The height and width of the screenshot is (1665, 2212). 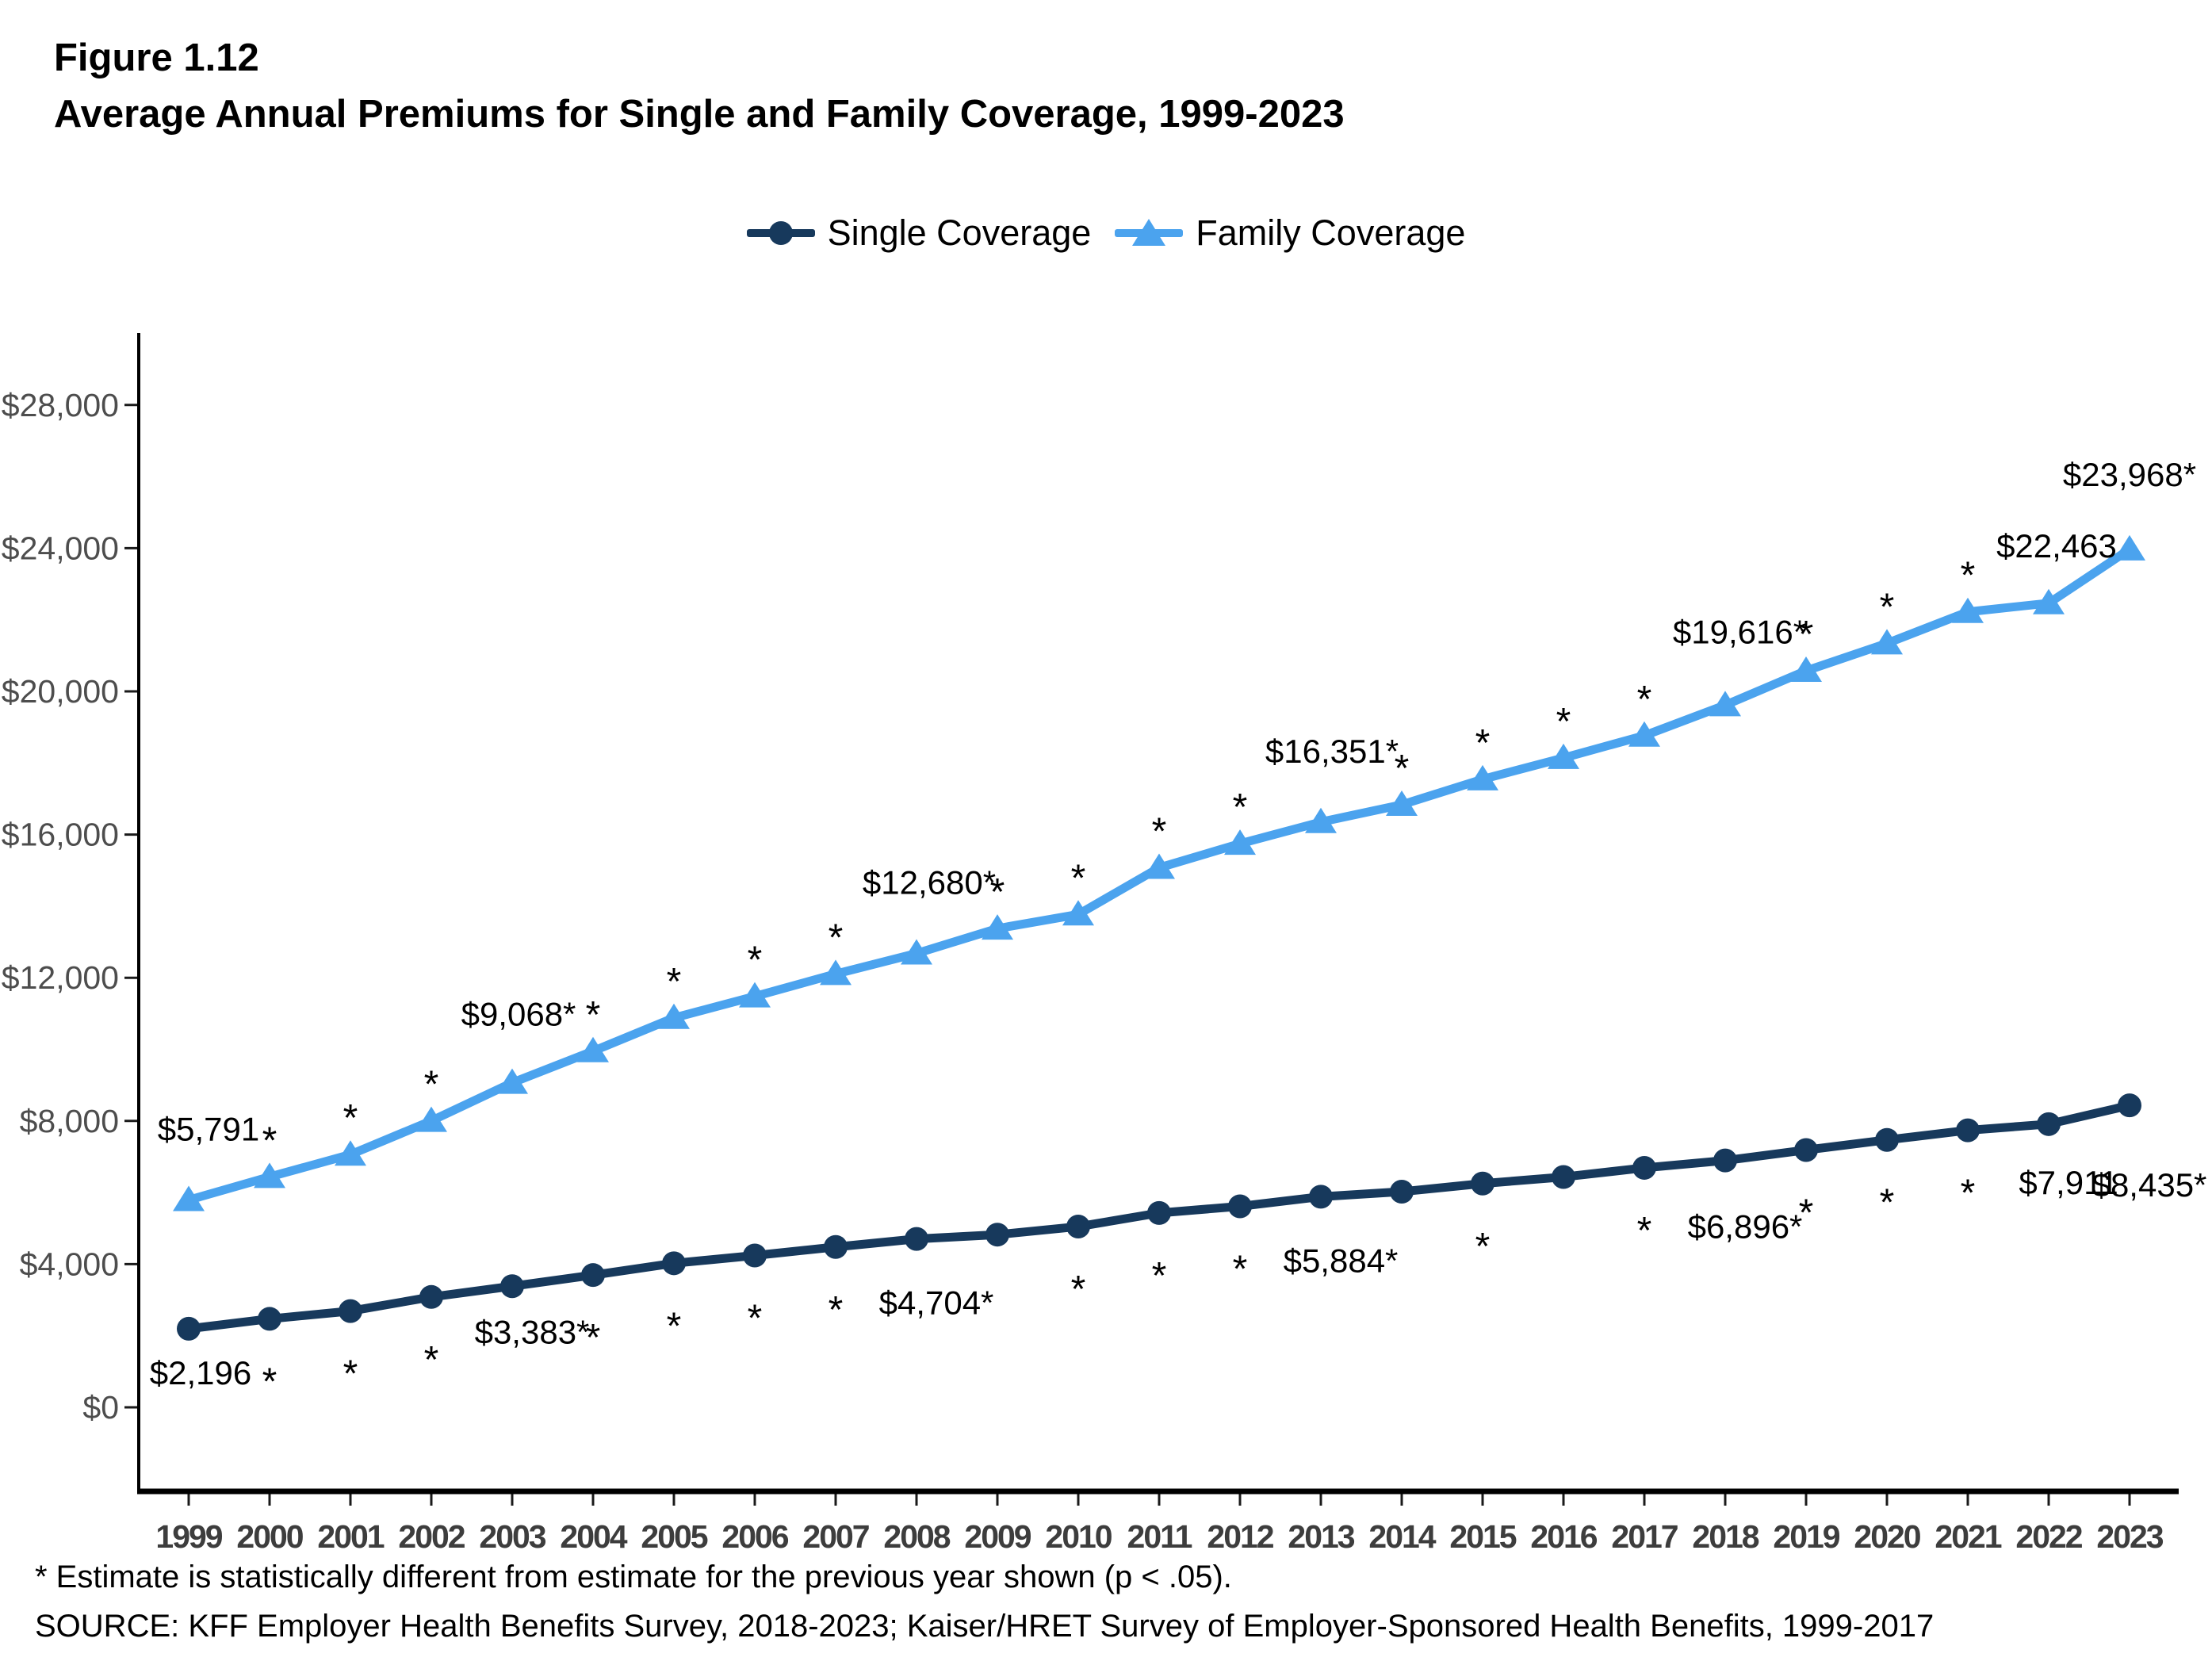 I want to click on family-coverage-point-2009, so click(x=998, y=927).